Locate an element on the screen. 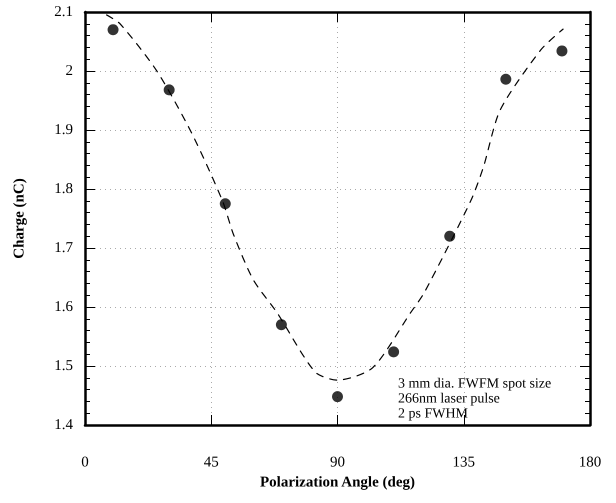  y-tick-label: 2.1 is located at coordinates (63, 12).